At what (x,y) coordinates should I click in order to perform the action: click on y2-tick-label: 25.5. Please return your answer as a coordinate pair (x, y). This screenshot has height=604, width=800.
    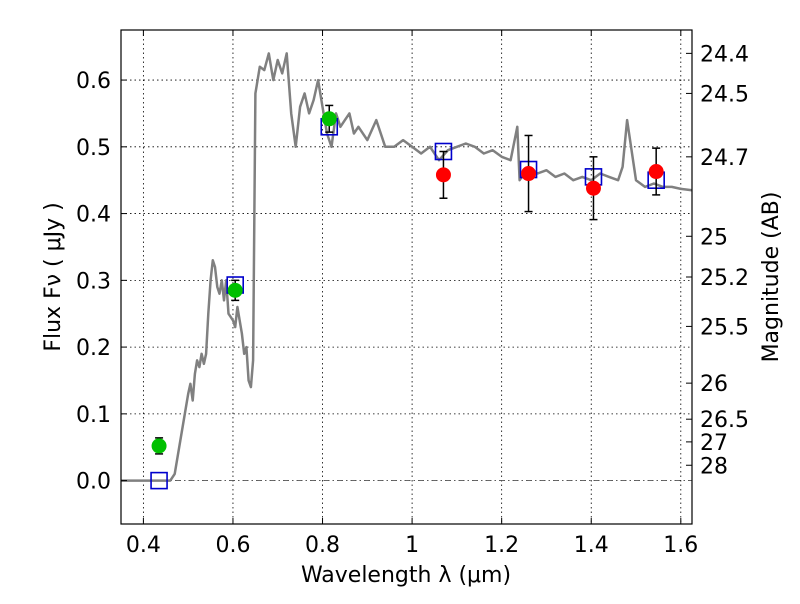
    Looking at the image, I should click on (724, 327).